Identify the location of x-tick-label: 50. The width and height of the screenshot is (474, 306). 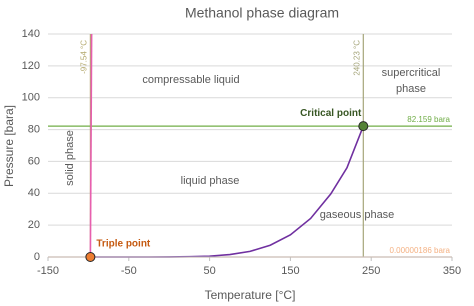
(209, 271).